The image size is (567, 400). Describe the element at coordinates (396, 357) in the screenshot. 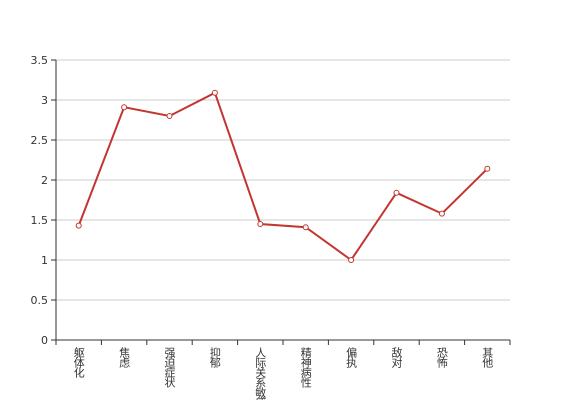

I see `x-tick-label: 敌对` at that location.